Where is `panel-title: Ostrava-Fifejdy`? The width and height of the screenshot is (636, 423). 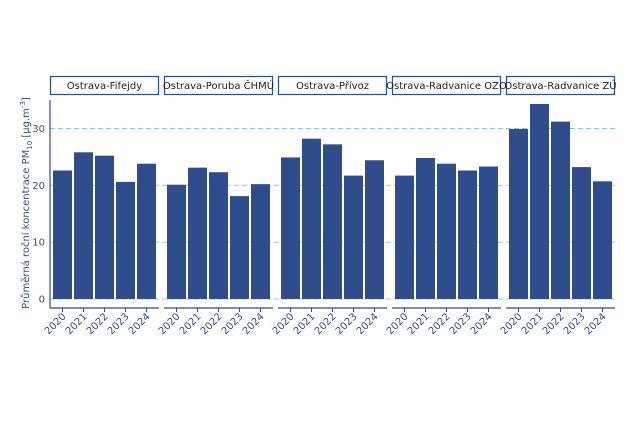
panel-title: Ostrava-Fifejdy is located at coordinates (104, 86).